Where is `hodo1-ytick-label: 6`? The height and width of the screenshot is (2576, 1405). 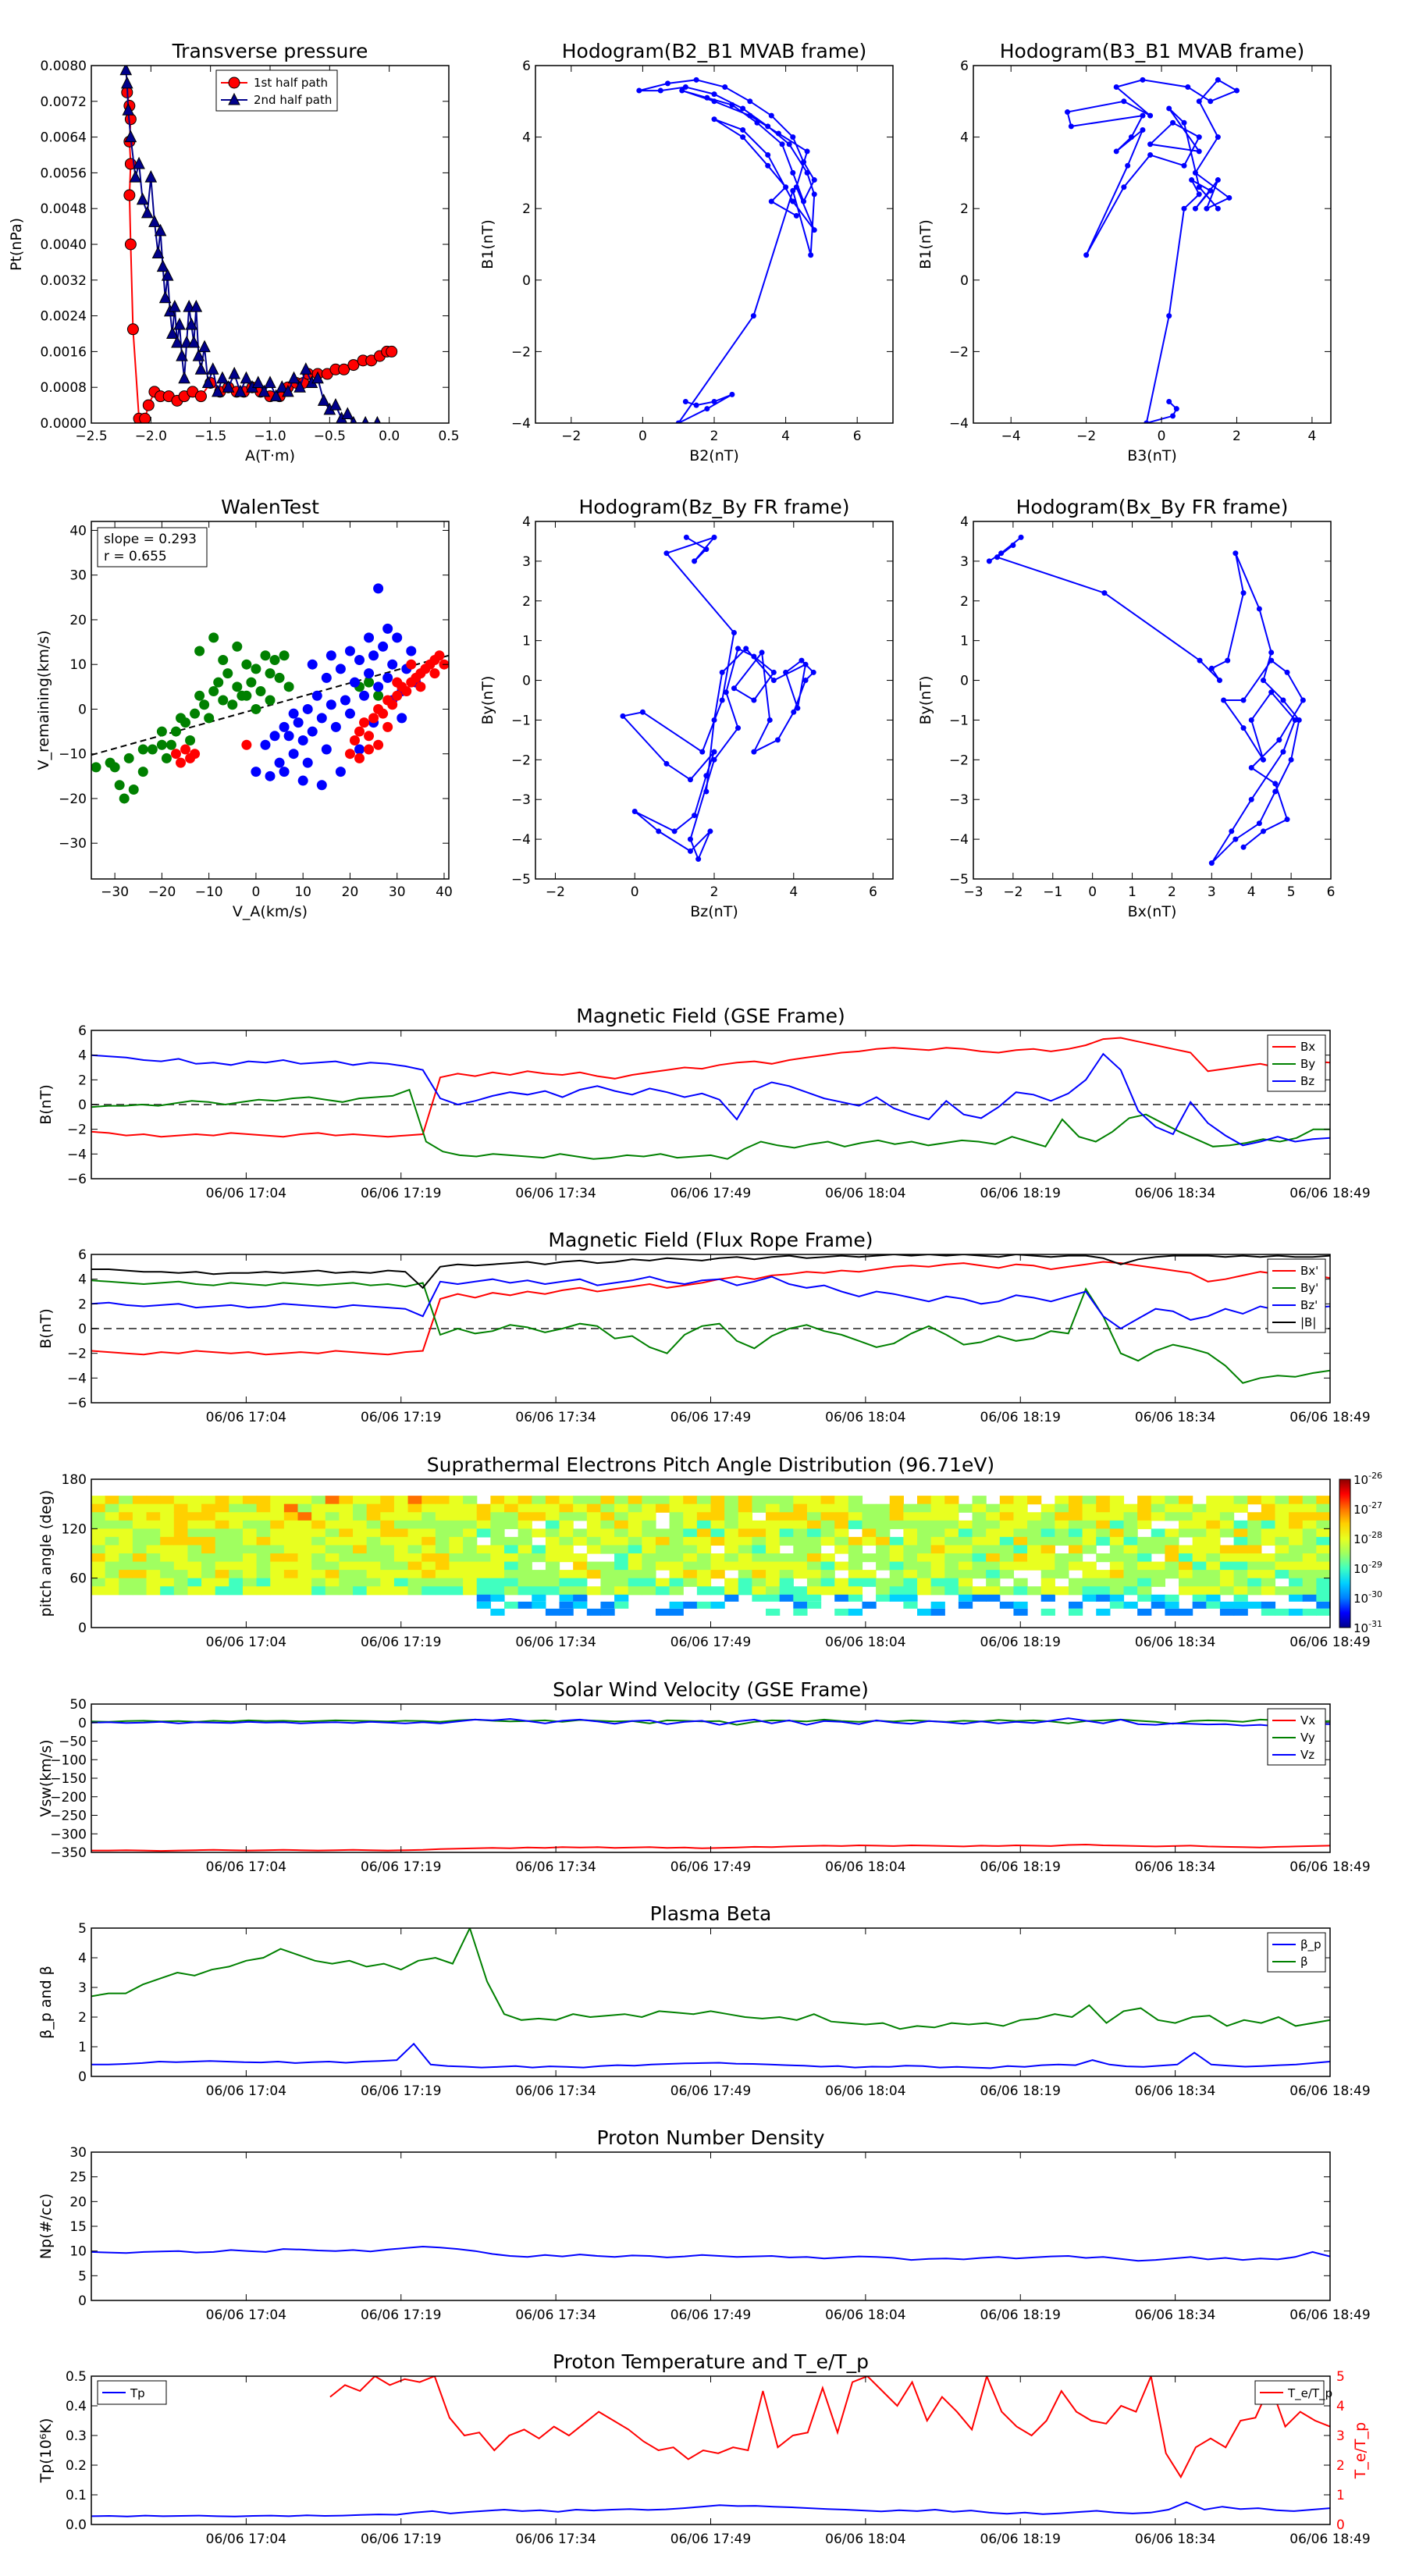 hodo1-ytick-label: 6 is located at coordinates (526, 66).